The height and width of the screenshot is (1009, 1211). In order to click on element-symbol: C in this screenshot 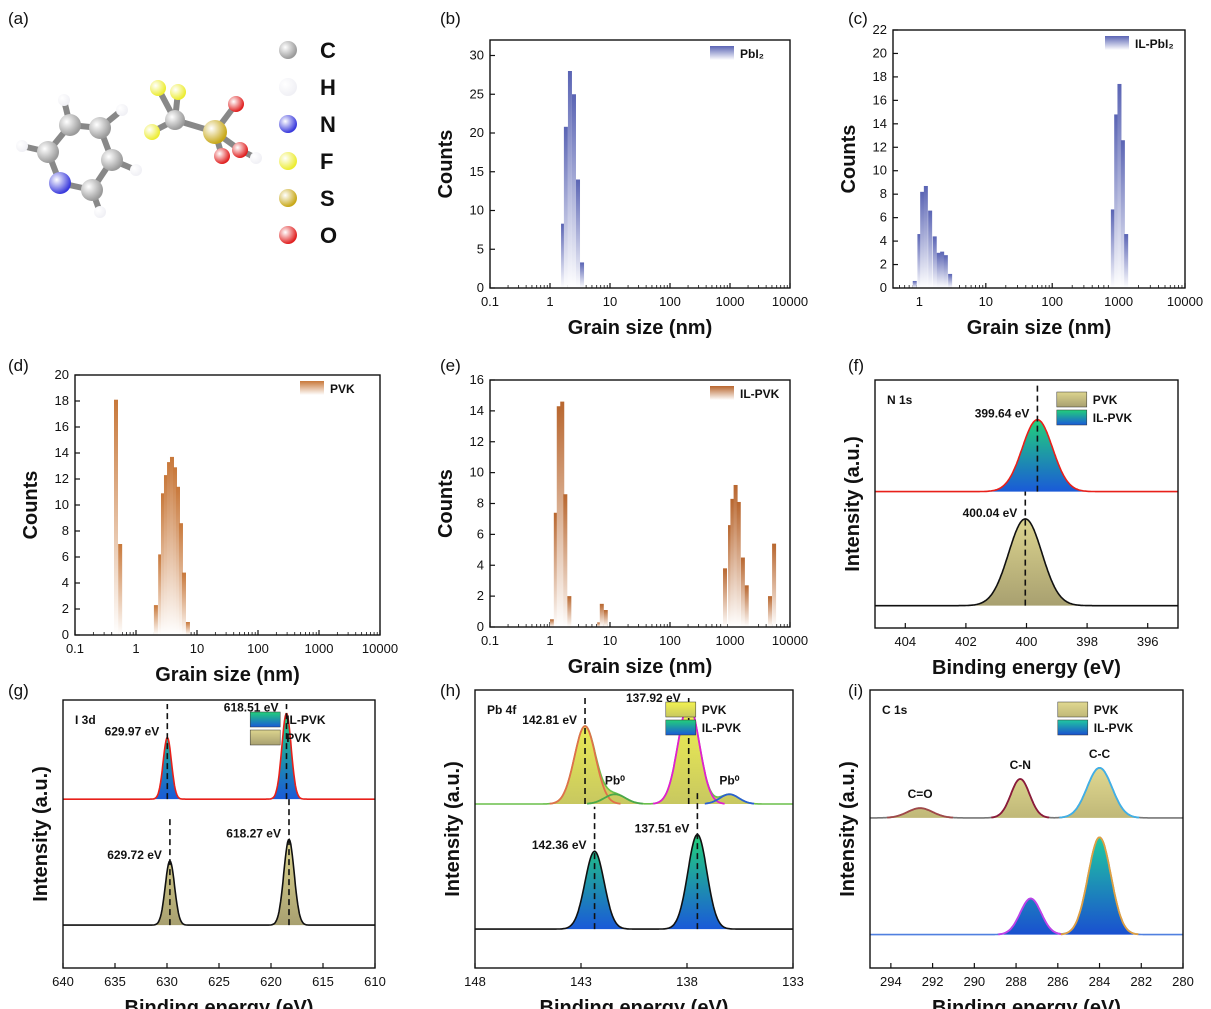, I will do `click(328, 50)`.